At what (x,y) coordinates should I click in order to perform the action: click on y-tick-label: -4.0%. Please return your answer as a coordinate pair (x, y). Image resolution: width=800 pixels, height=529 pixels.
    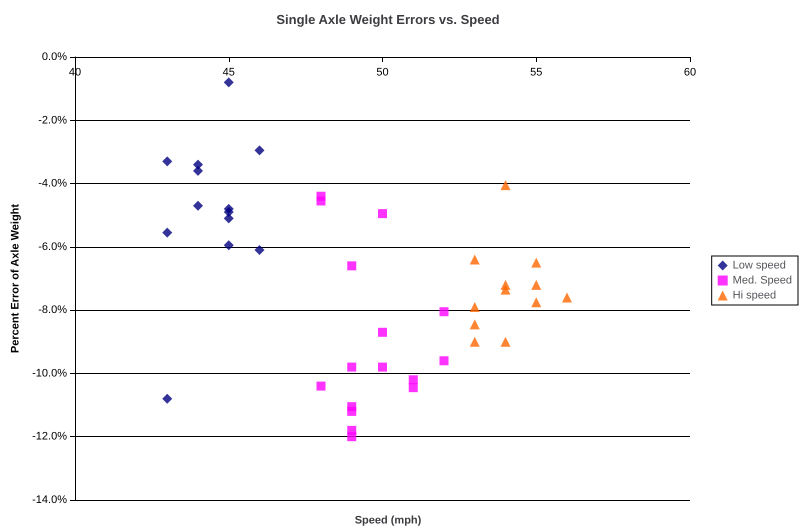
    Looking at the image, I should click on (53, 184).